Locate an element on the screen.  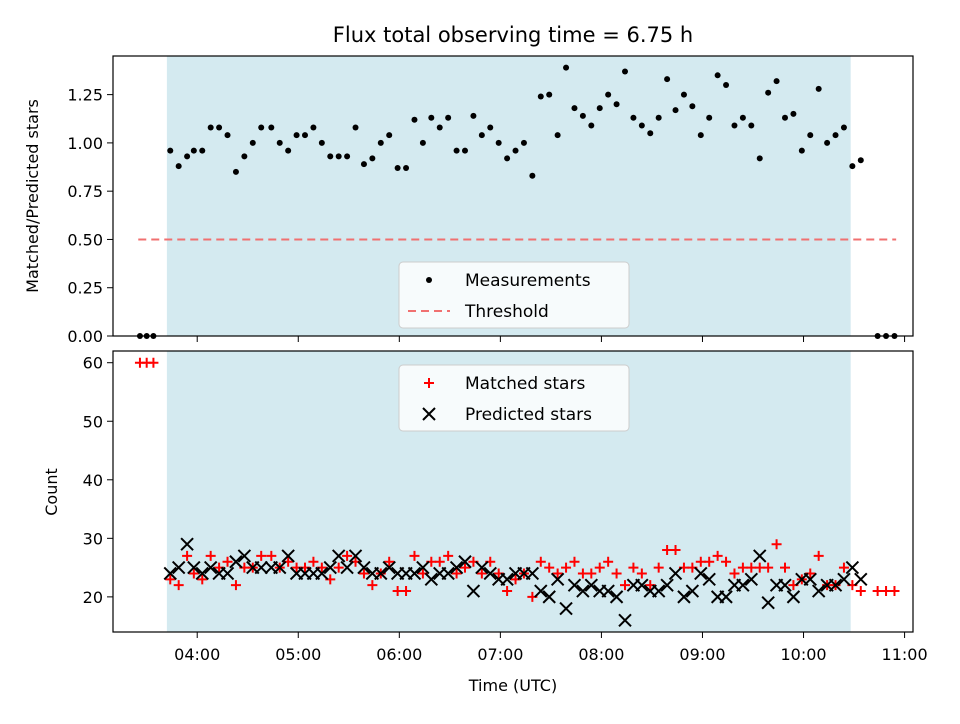
bottom-xtick-label: 11:00 is located at coordinates (905, 654).